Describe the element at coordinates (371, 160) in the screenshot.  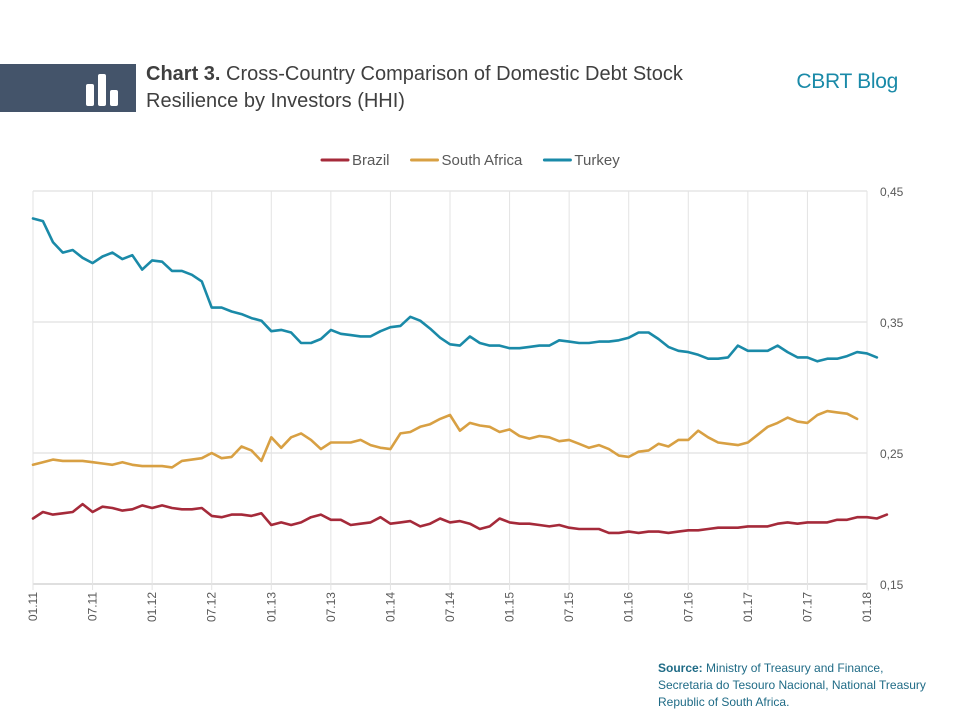
I see `legend-label-brazil: Brazil` at that location.